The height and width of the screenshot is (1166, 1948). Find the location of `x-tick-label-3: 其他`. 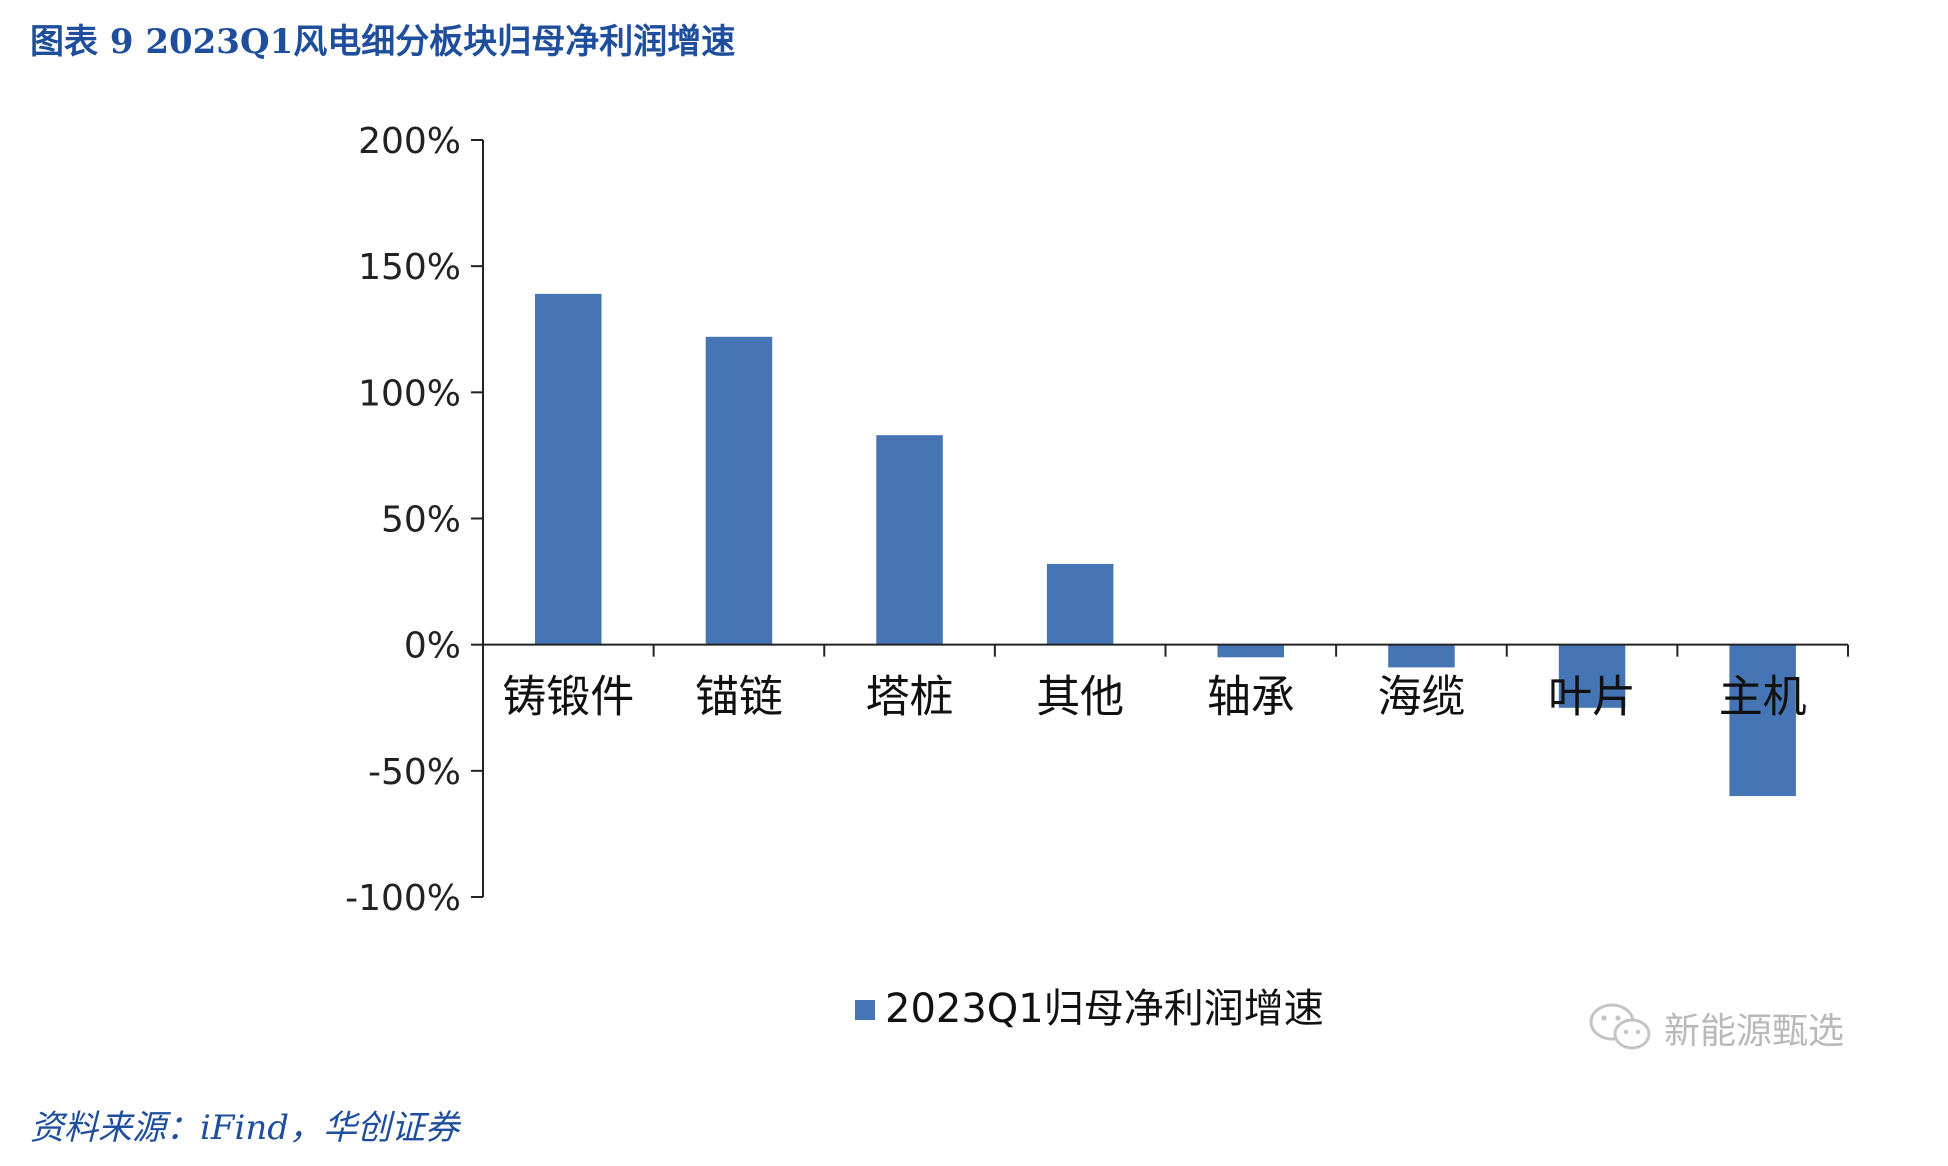

x-tick-label-3: 其他 is located at coordinates (1080, 697).